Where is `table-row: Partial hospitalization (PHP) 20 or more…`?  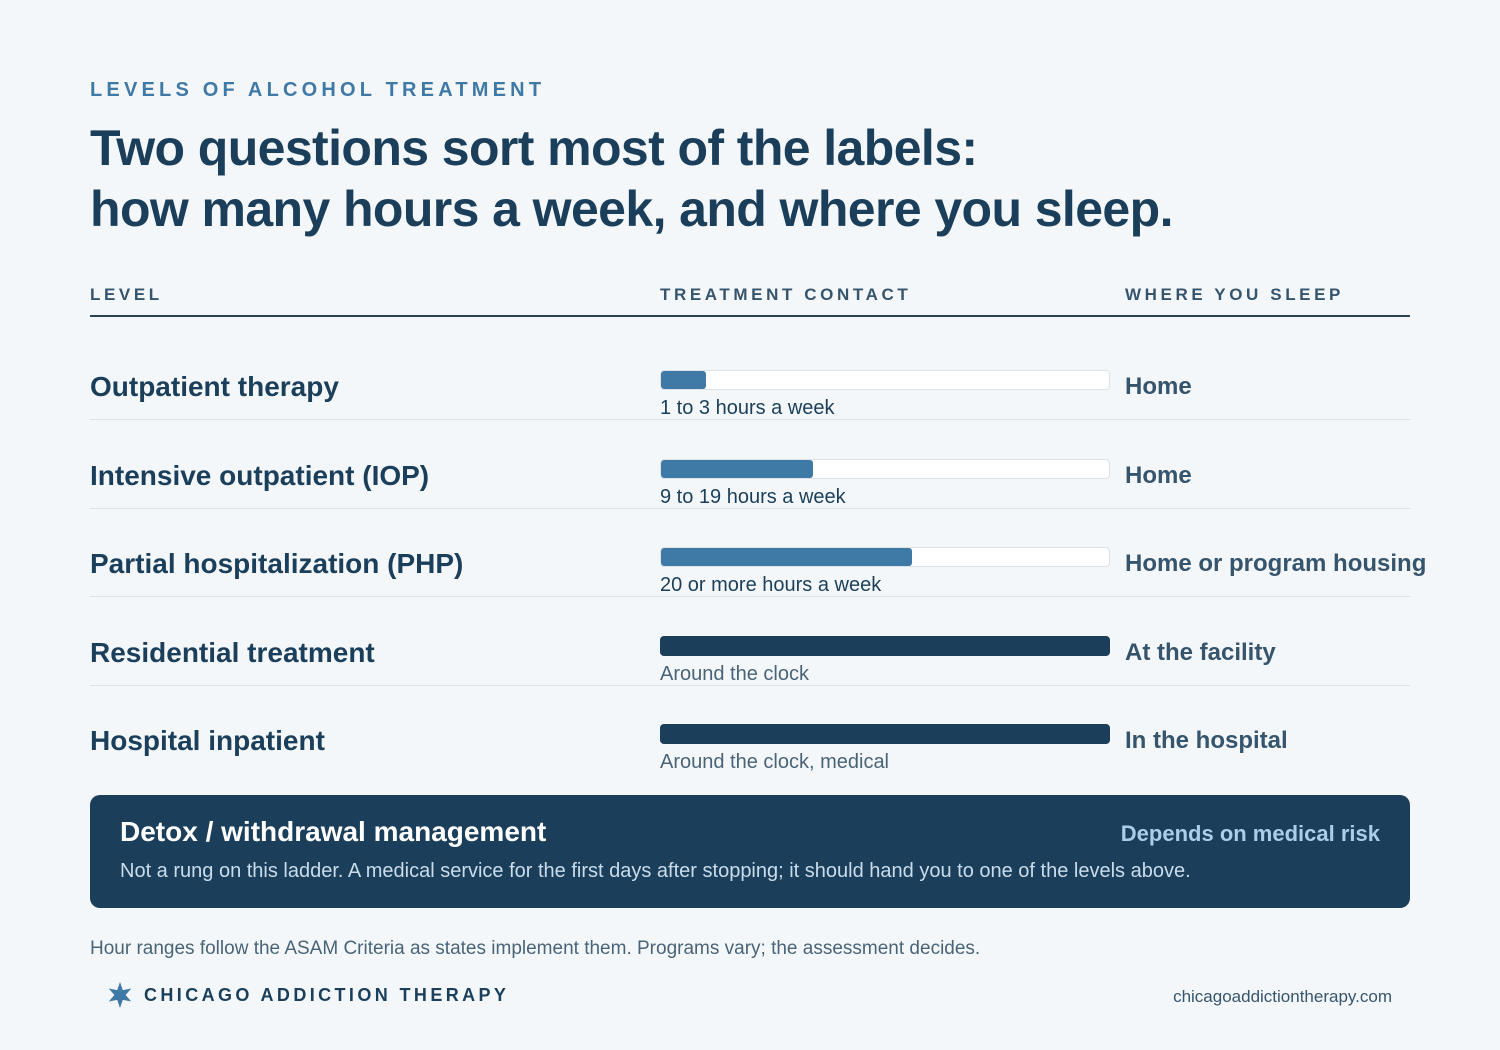
table-row: Partial hospitalization (PHP) 20 or more… is located at coordinates (758, 553).